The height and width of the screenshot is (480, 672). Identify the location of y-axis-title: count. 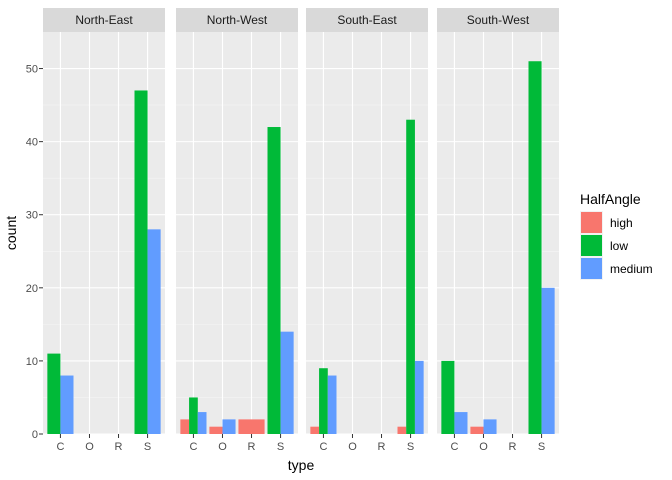
(11, 233).